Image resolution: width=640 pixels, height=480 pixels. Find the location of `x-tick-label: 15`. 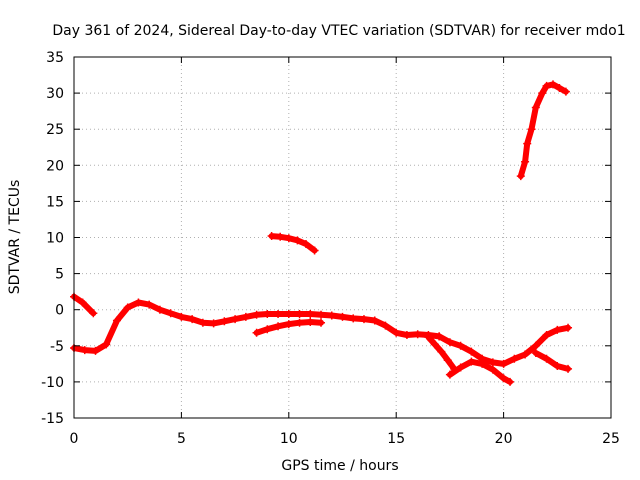

x-tick-label: 15 is located at coordinates (396, 439).